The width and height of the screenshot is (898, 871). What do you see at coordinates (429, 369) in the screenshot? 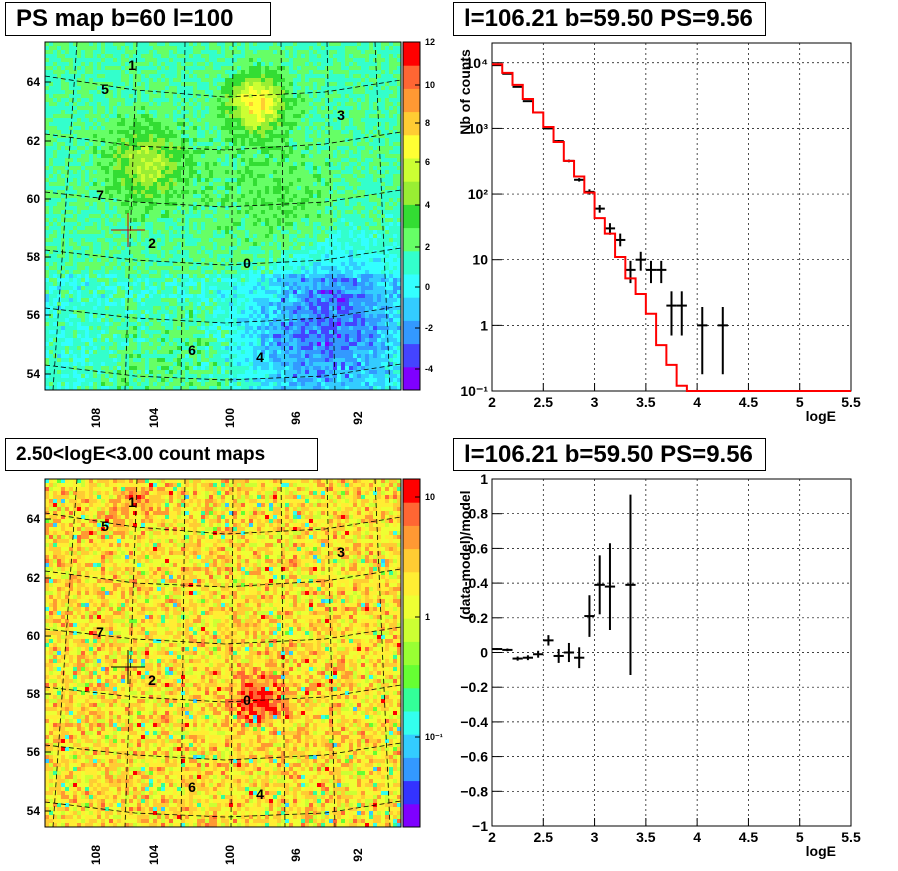
I see `colorbar-label-8: -4` at bounding box center [429, 369].